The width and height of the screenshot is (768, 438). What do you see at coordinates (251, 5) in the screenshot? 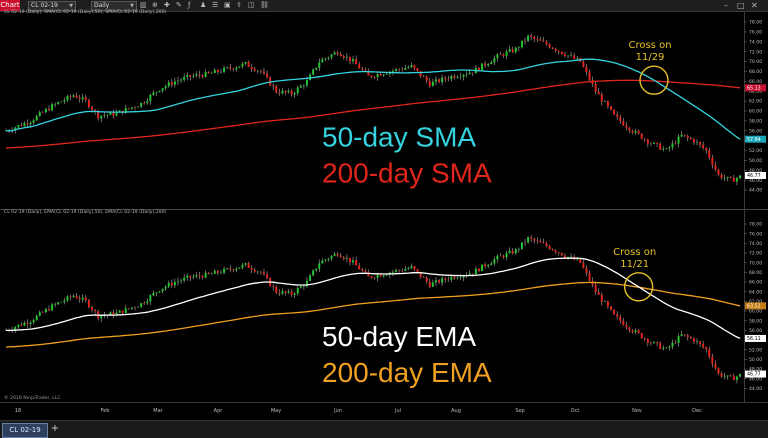
I see `chart-trader-icon: ◫` at bounding box center [251, 5].